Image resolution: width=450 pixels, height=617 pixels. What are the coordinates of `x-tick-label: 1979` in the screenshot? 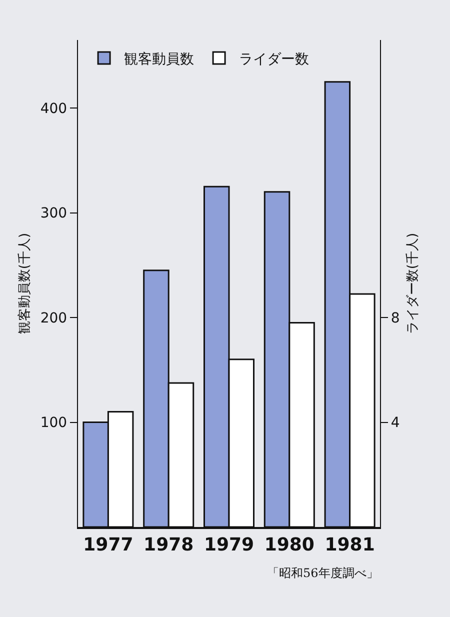 It's located at (229, 545).